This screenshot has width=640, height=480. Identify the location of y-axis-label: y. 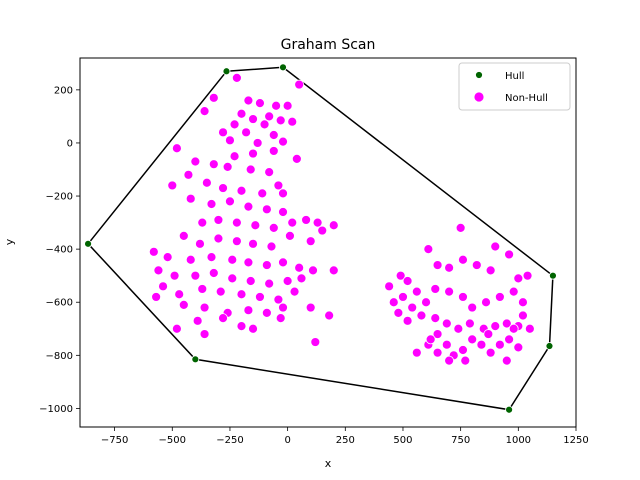
(9, 241).